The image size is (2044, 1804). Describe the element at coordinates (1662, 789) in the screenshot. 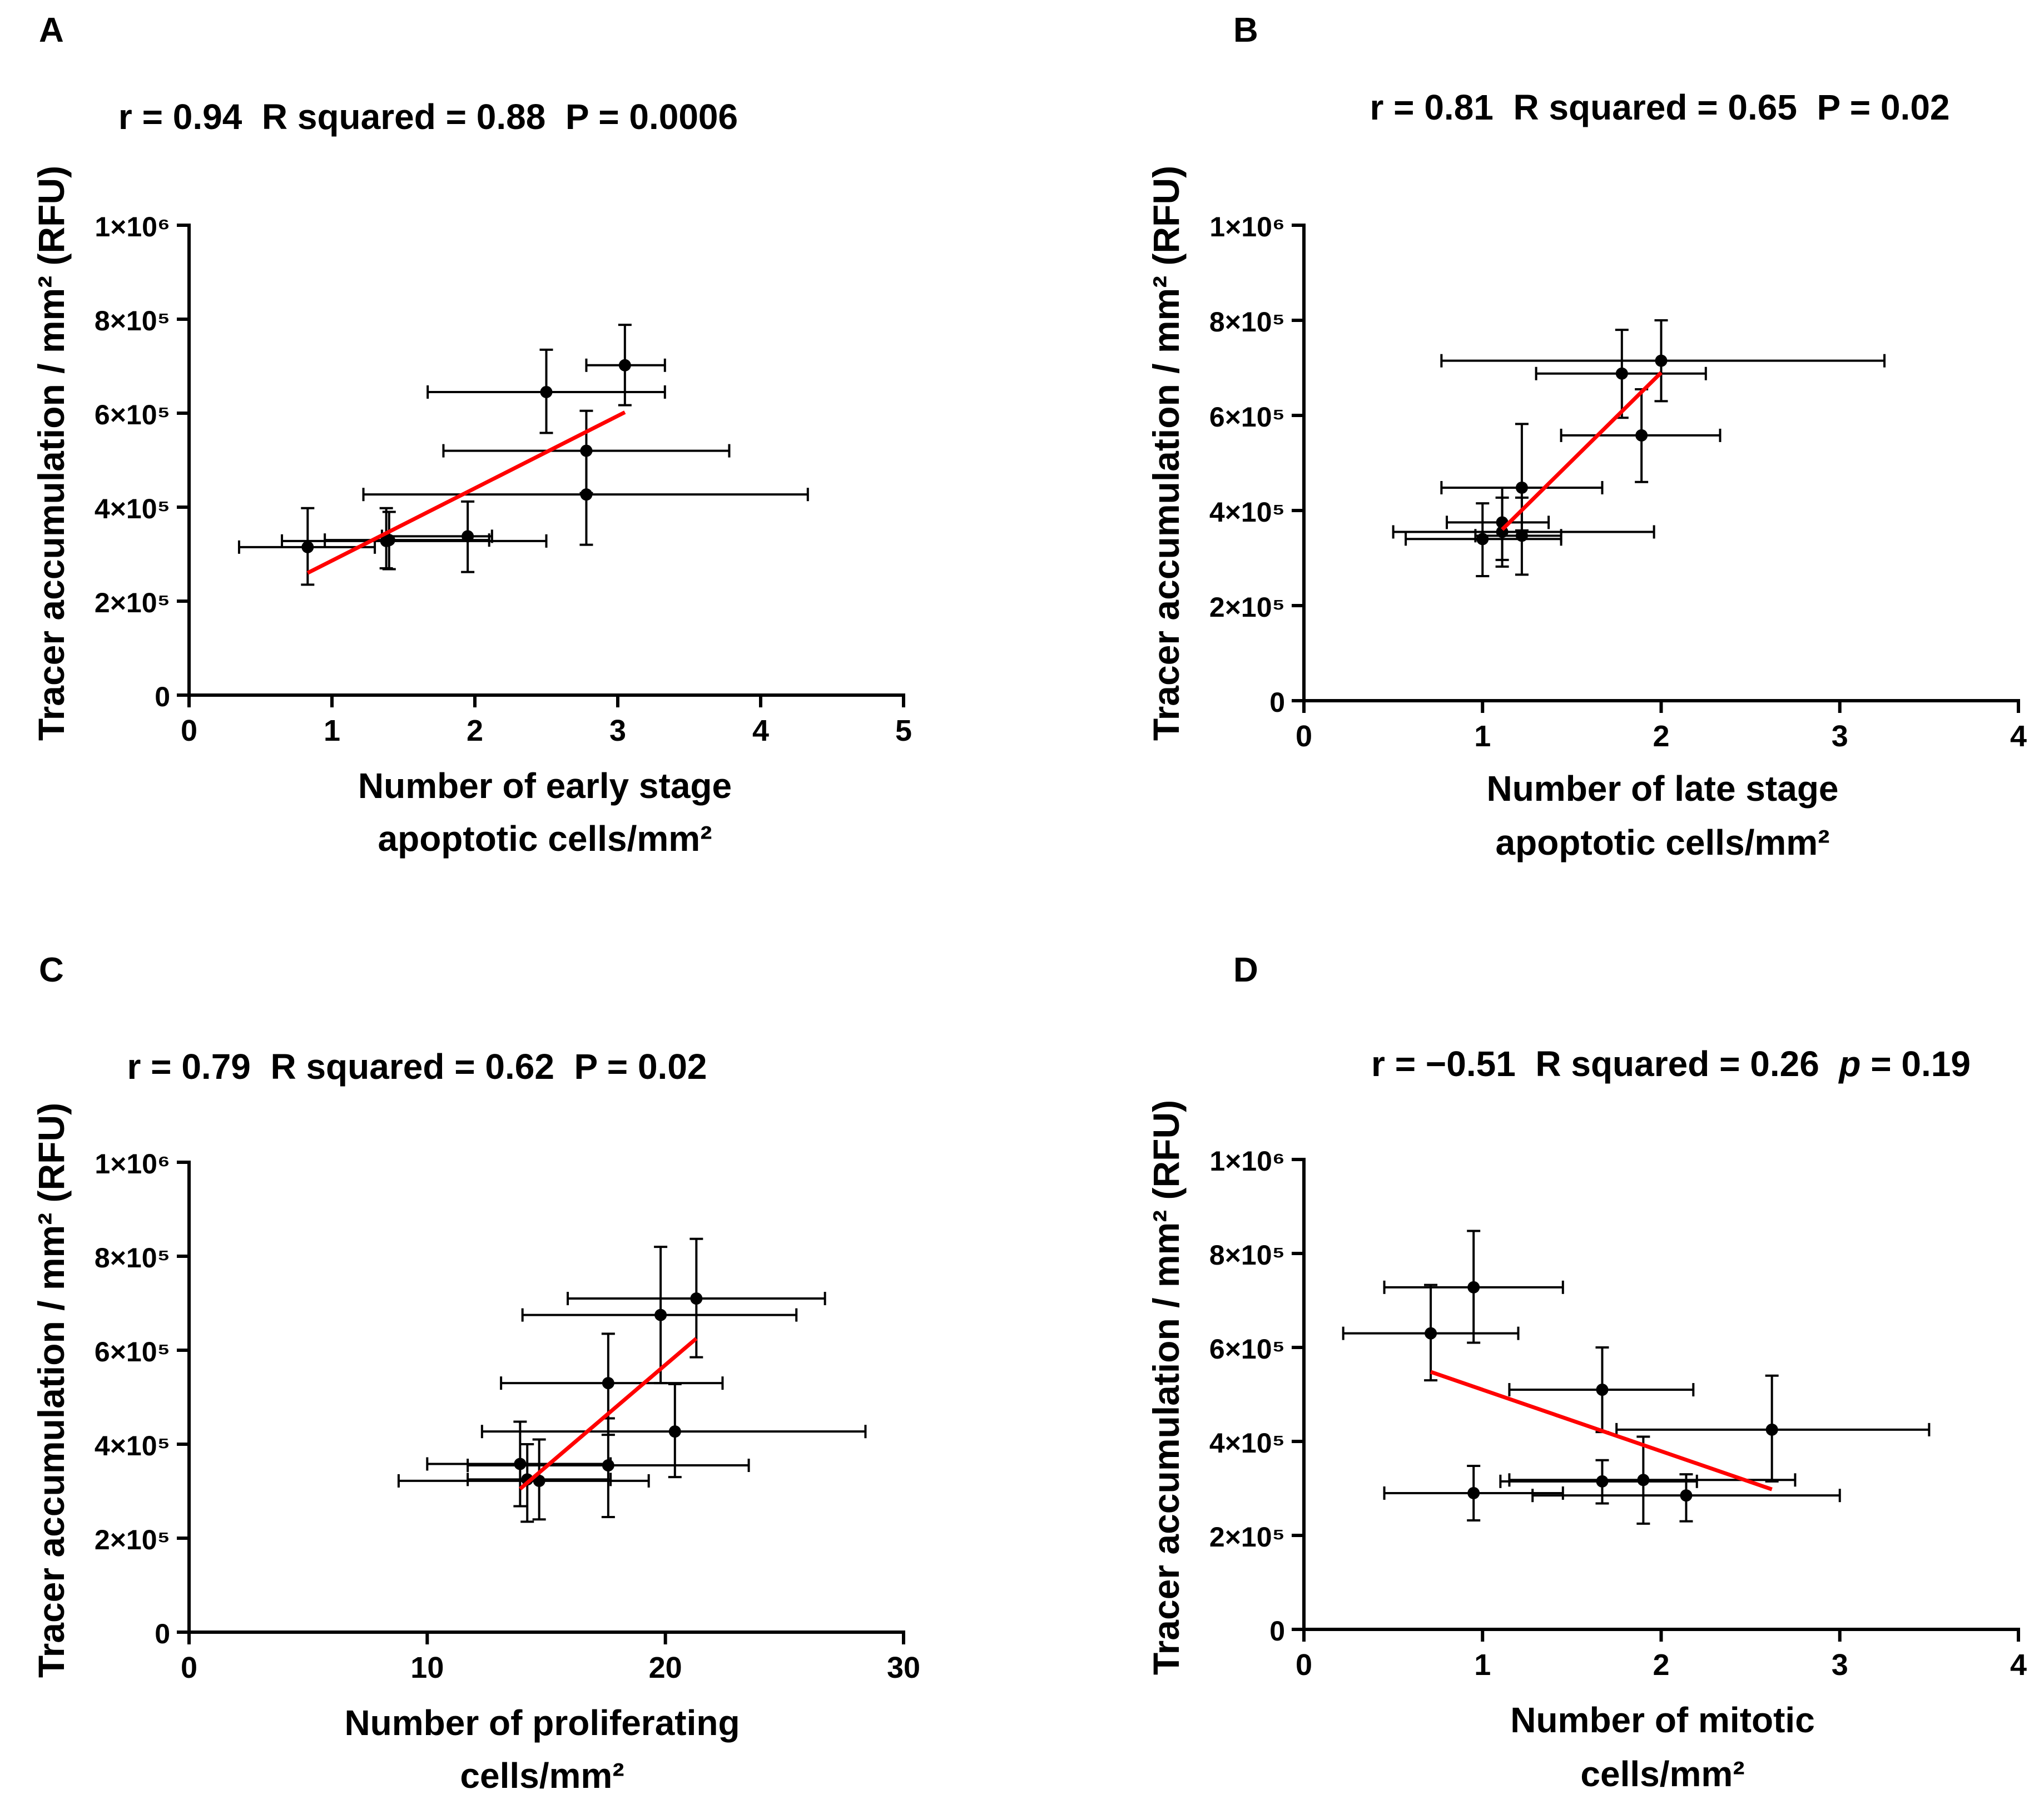

I see `x-axis-label-line1: Number of late stage` at that location.